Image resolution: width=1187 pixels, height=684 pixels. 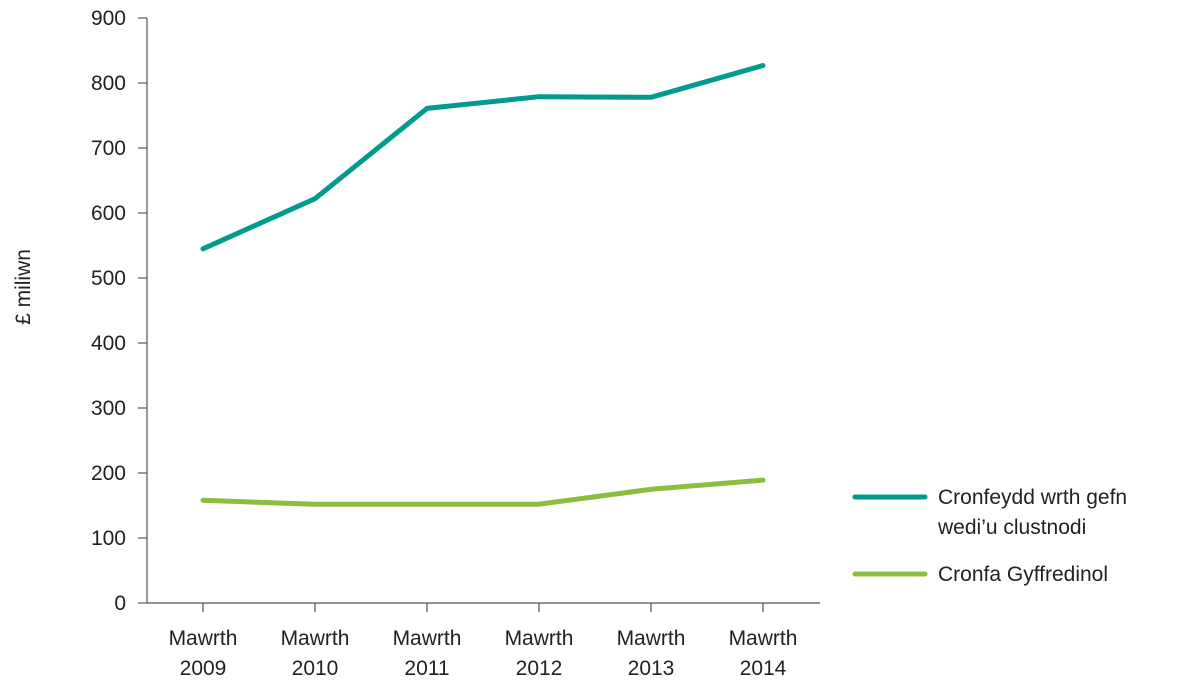 I want to click on x-tick-label-line: 2009, so click(x=203, y=668).